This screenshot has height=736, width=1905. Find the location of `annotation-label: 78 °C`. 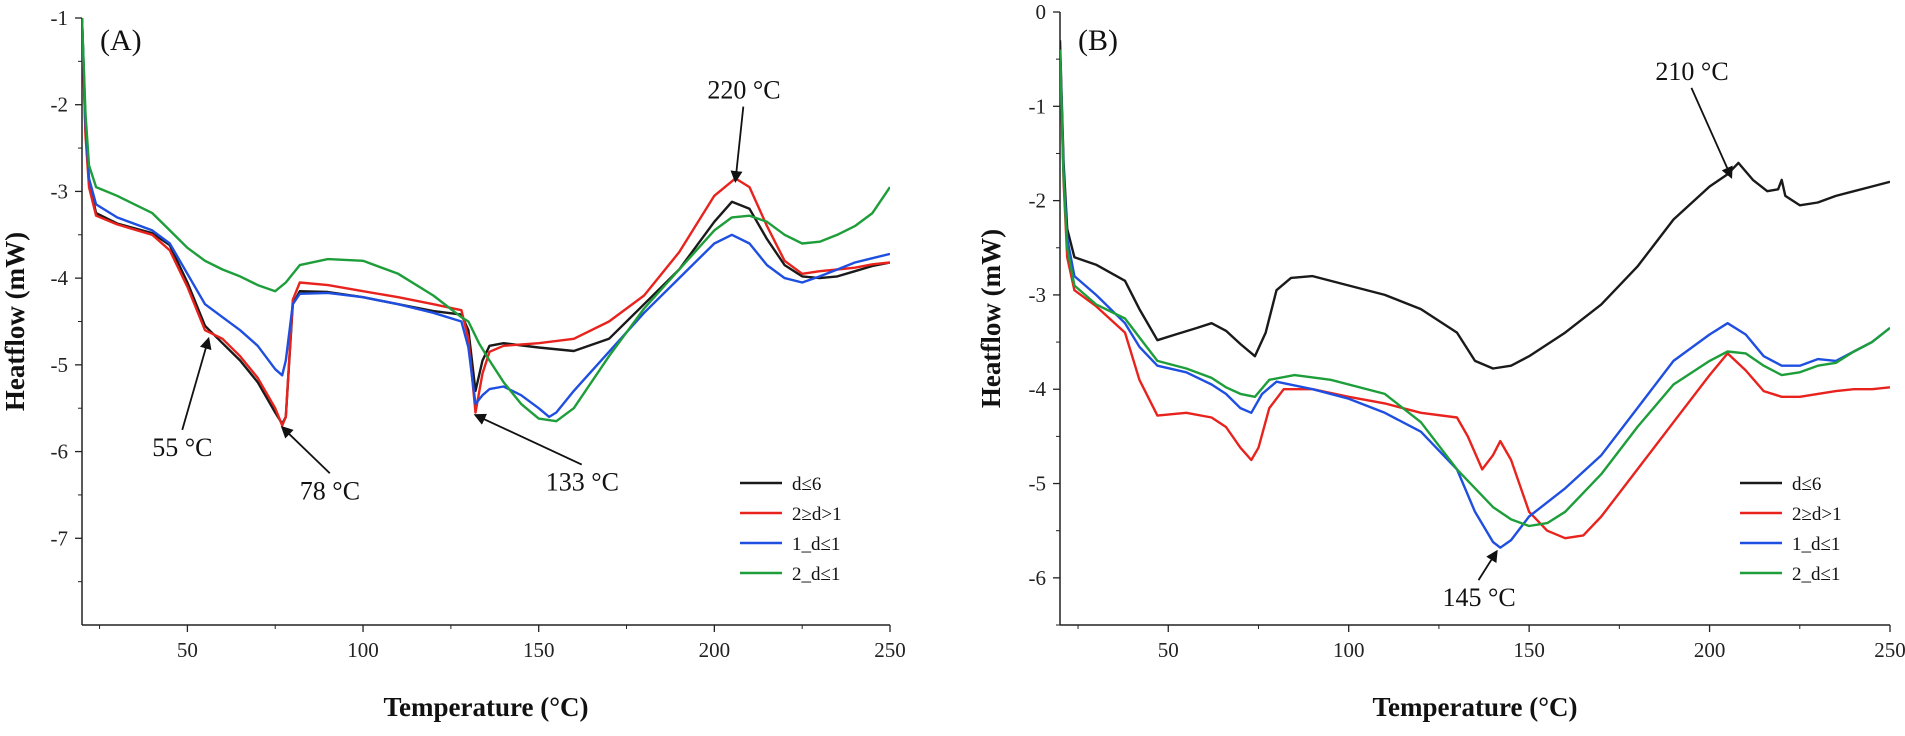

annotation-label: 78 °C is located at coordinates (330, 490).